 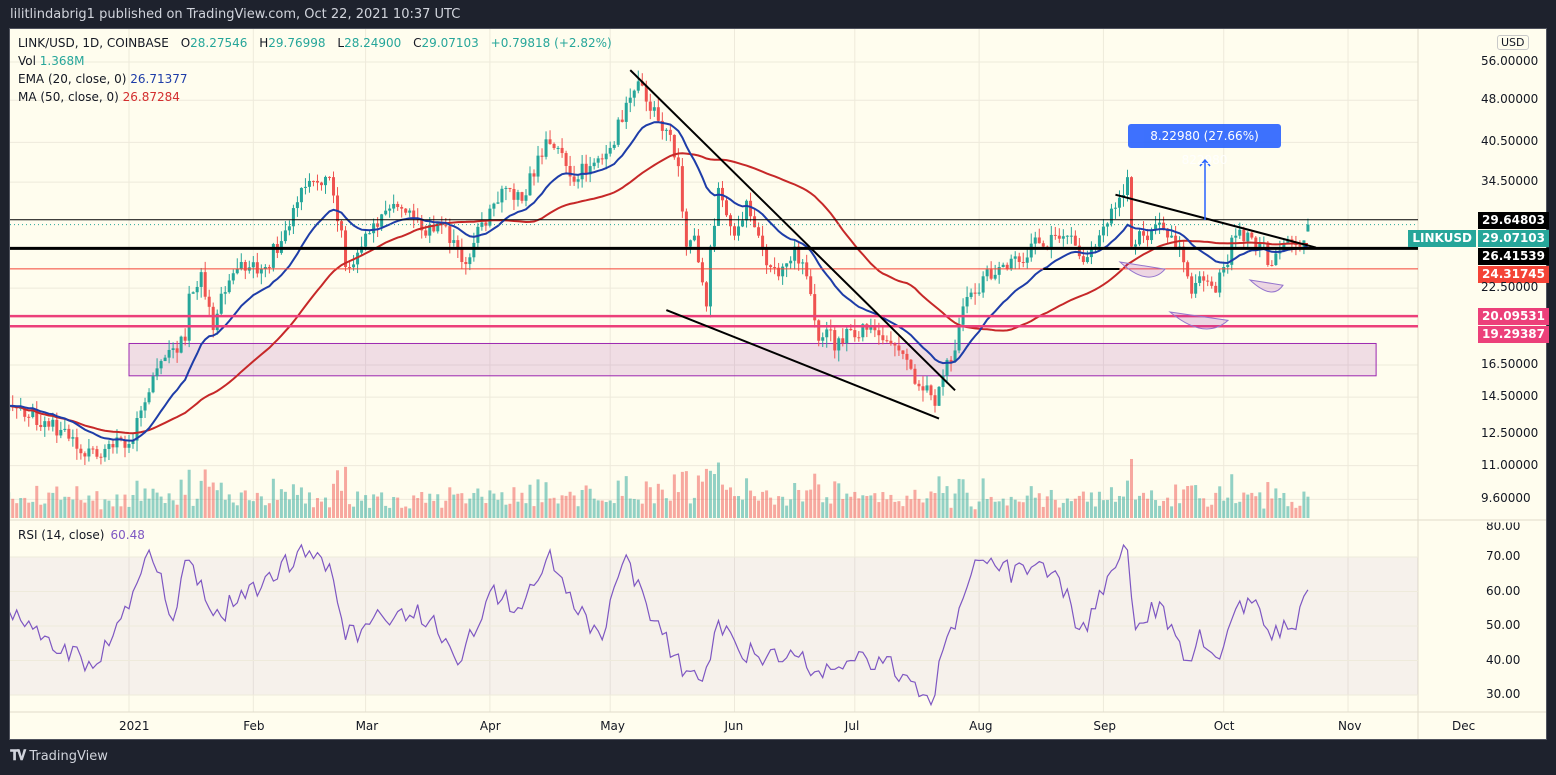 What do you see at coordinates (612, 726) in the screenshot?
I see `time-tick-label: May` at bounding box center [612, 726].